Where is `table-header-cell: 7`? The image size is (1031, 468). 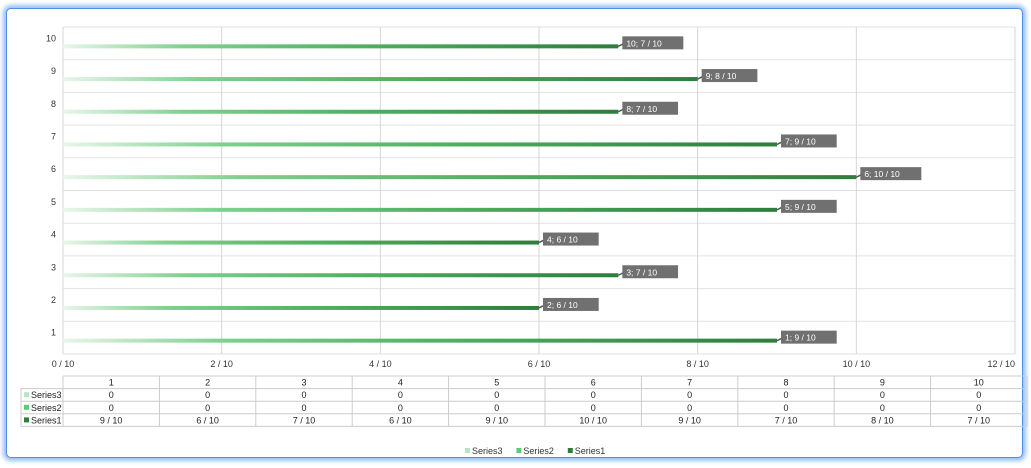
table-header-cell: 7 is located at coordinates (689, 383).